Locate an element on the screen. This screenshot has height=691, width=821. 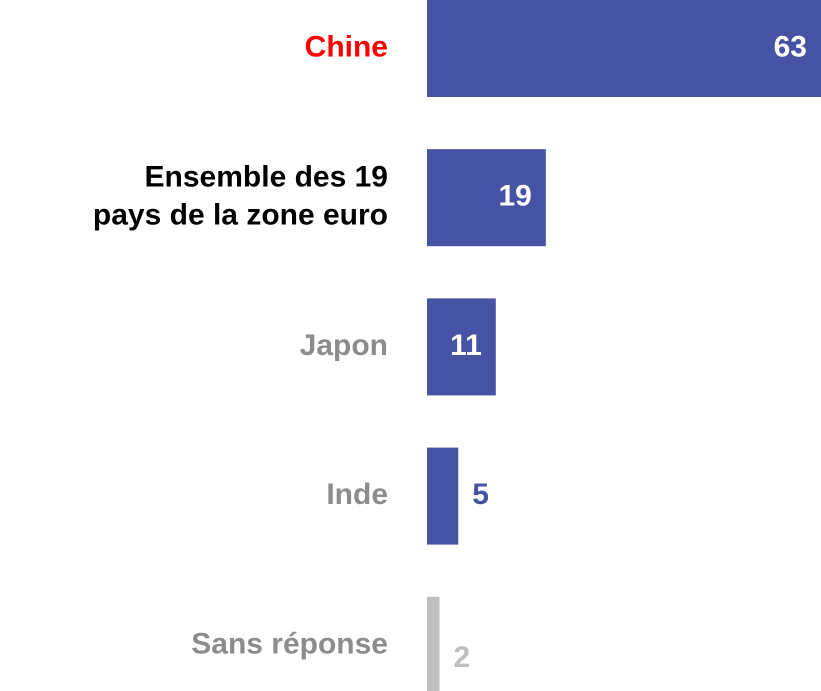
category-label: Inde is located at coordinates (357, 494).